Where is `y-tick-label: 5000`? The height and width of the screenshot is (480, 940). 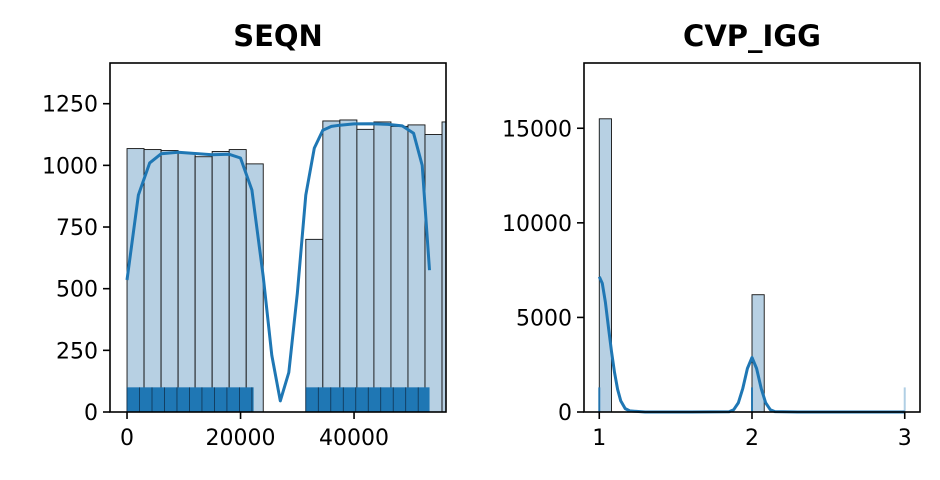 y-tick-label: 5000 is located at coordinates (544, 318).